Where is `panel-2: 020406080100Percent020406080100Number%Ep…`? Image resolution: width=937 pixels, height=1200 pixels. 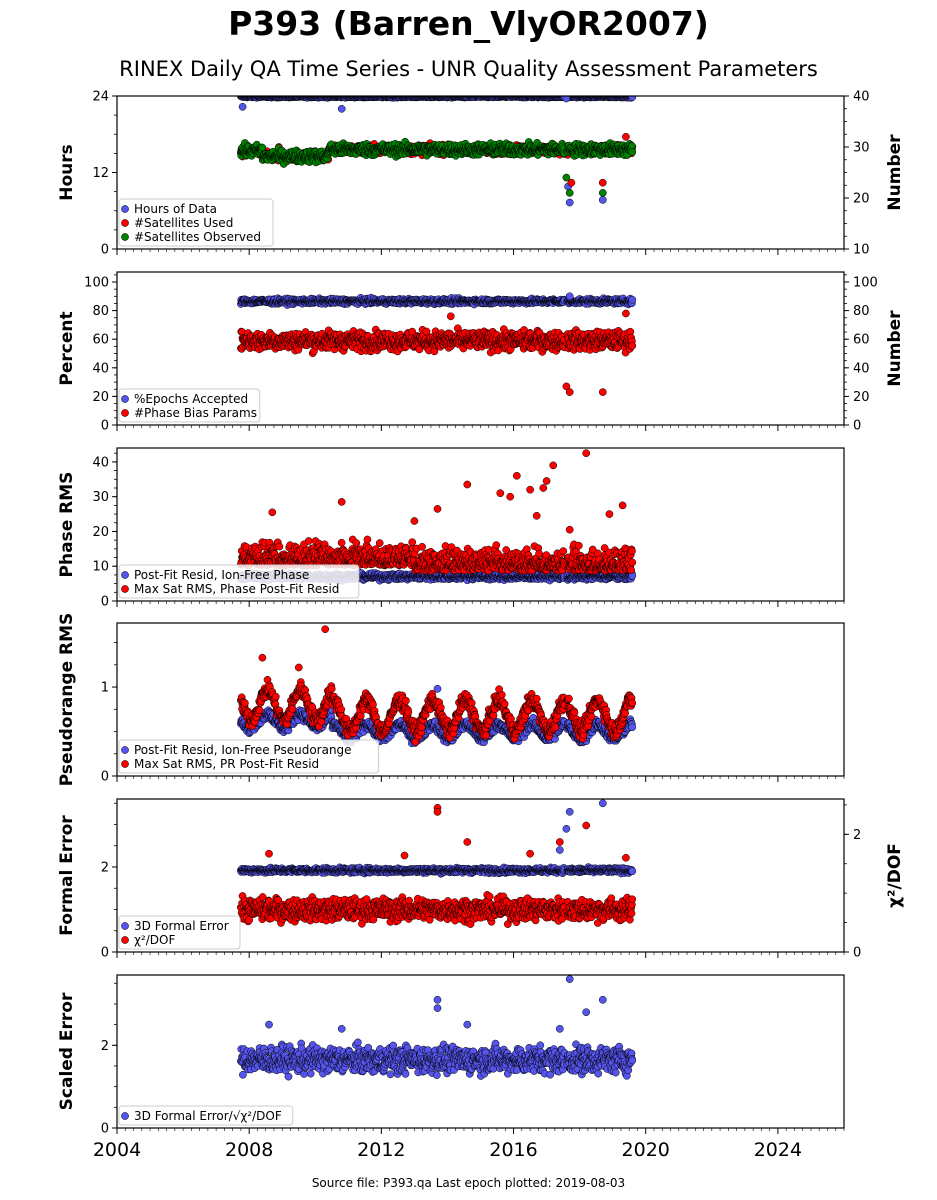
panel-2: 020406080100Percent020406080100Number%Ep… is located at coordinates (481, 352).